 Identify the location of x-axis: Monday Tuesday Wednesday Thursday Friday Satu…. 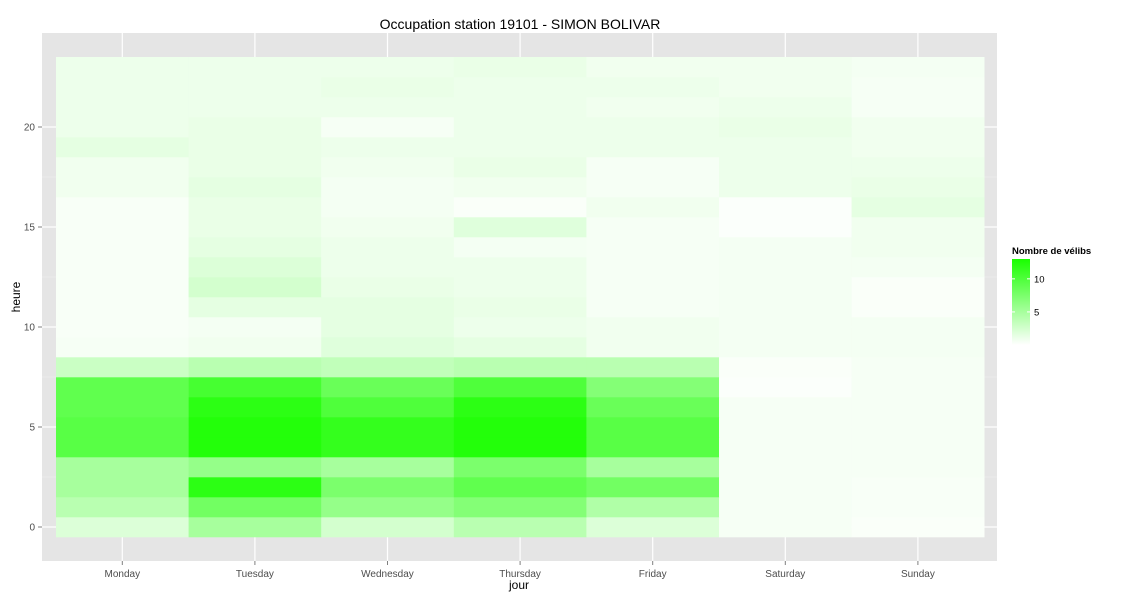
(520, 570).